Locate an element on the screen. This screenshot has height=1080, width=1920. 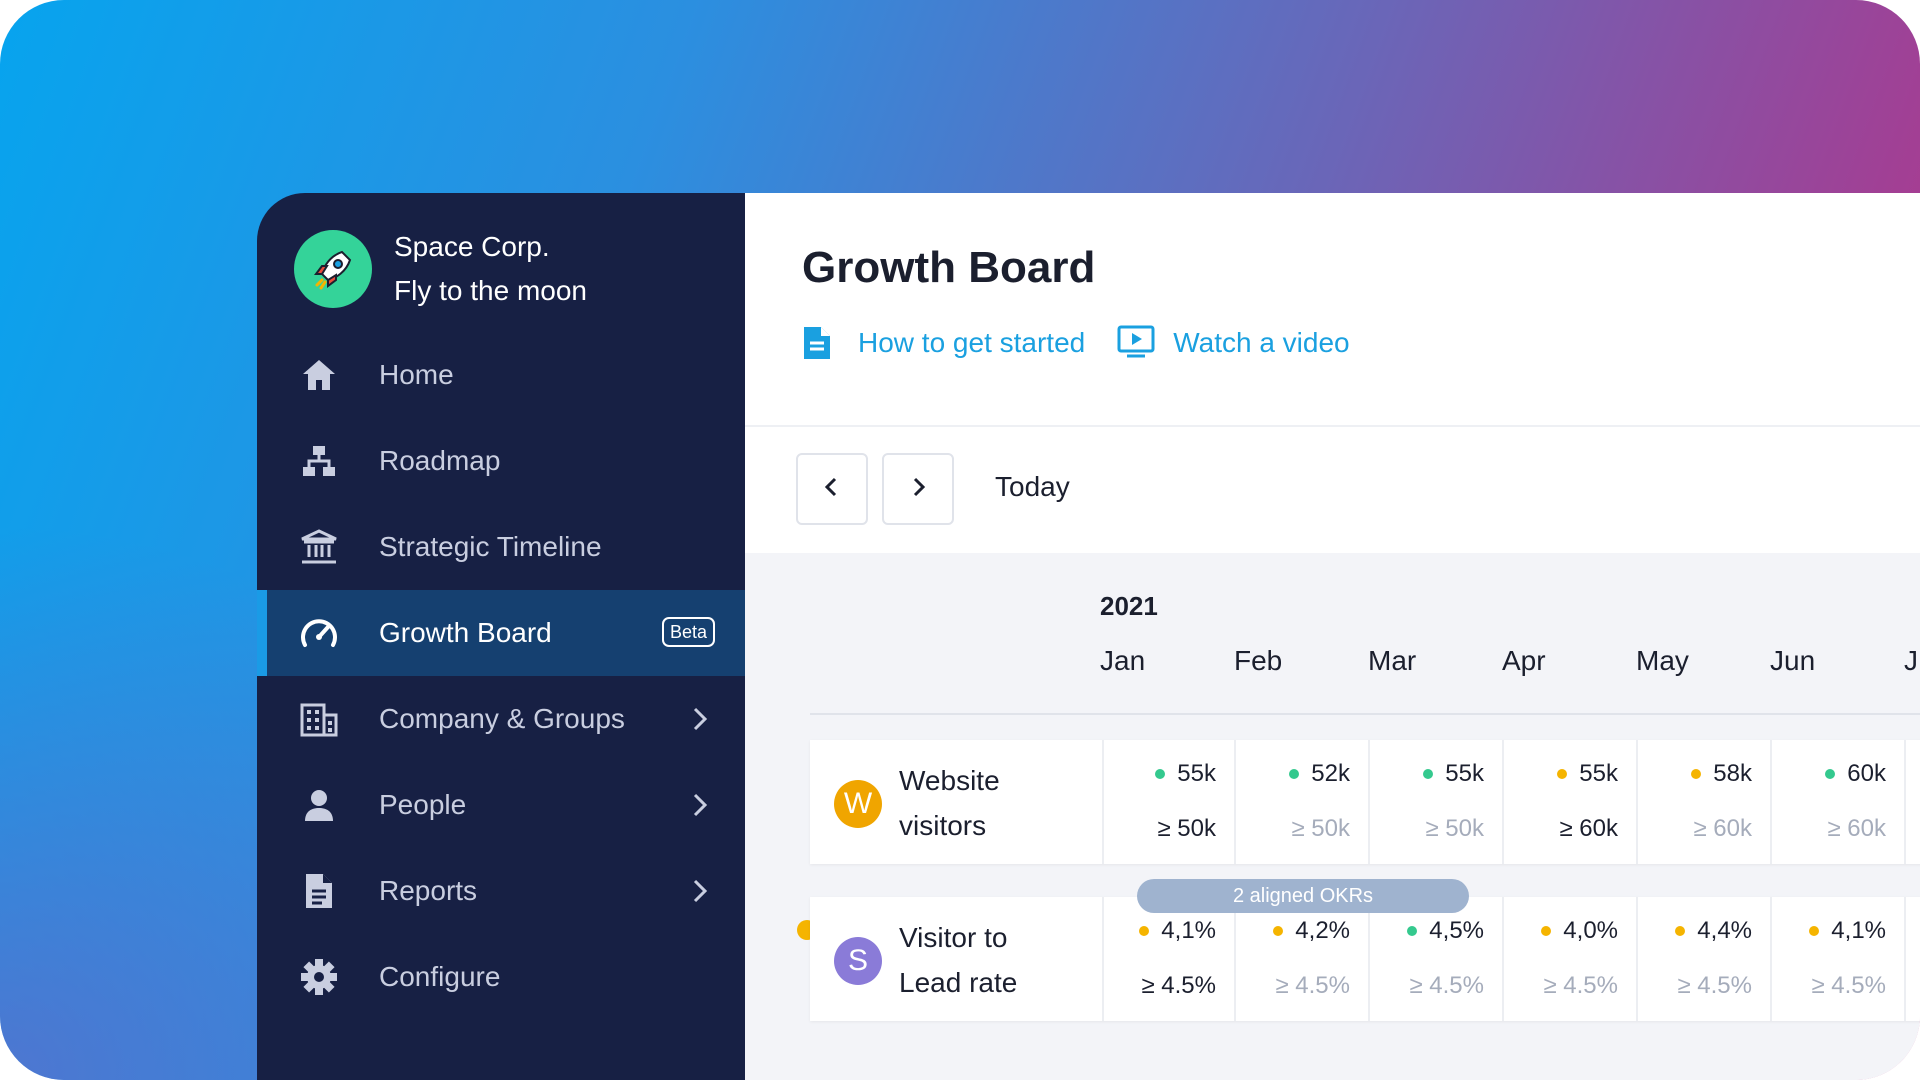
metric-name-cell: W Website visitors is located at coordinates (957, 802).